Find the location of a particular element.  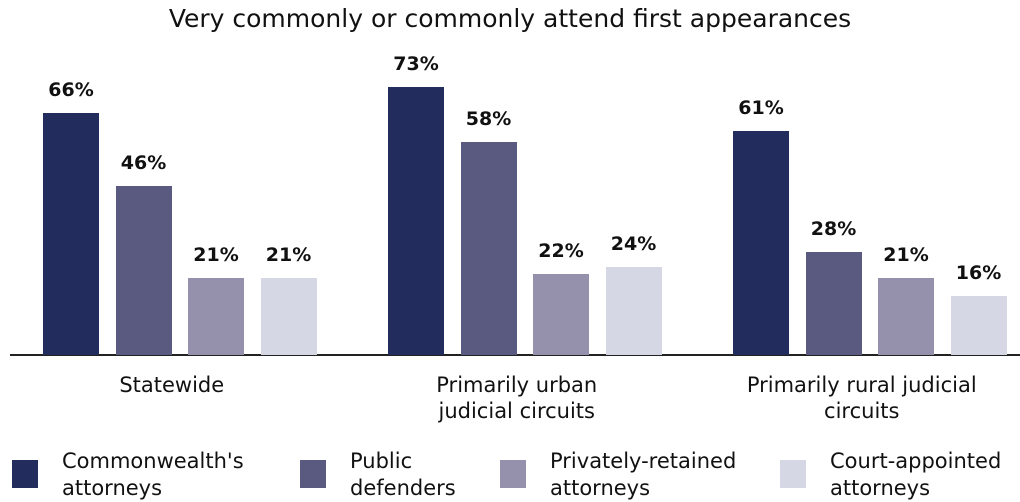

legend-label: Commonwealth's attorneys is located at coordinates (153, 474).